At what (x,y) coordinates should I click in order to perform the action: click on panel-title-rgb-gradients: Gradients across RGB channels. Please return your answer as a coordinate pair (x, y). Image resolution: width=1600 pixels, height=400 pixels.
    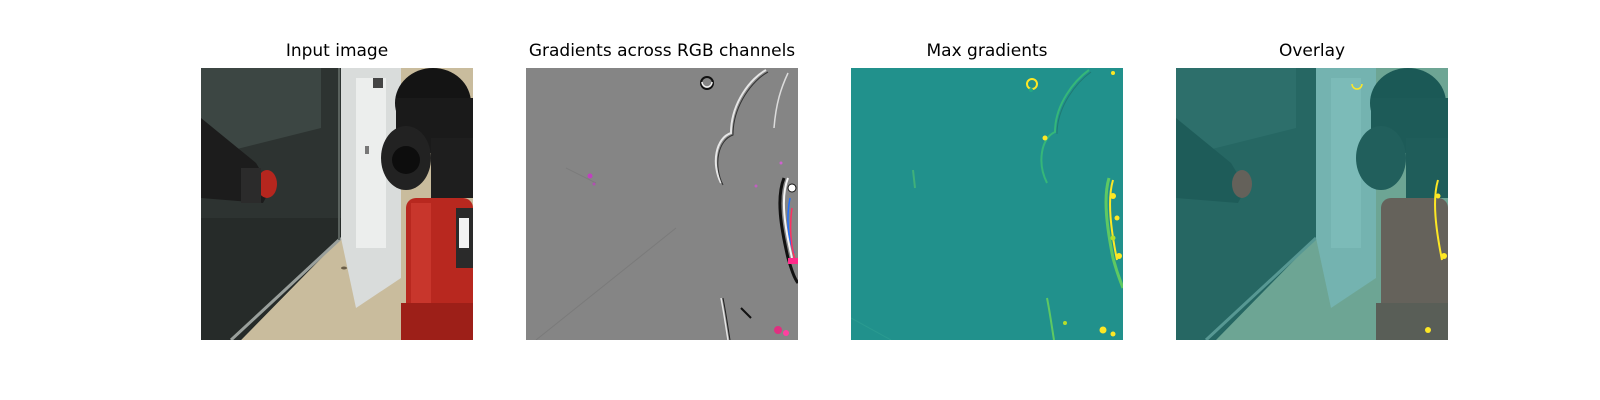
    Looking at the image, I should click on (662, 51).